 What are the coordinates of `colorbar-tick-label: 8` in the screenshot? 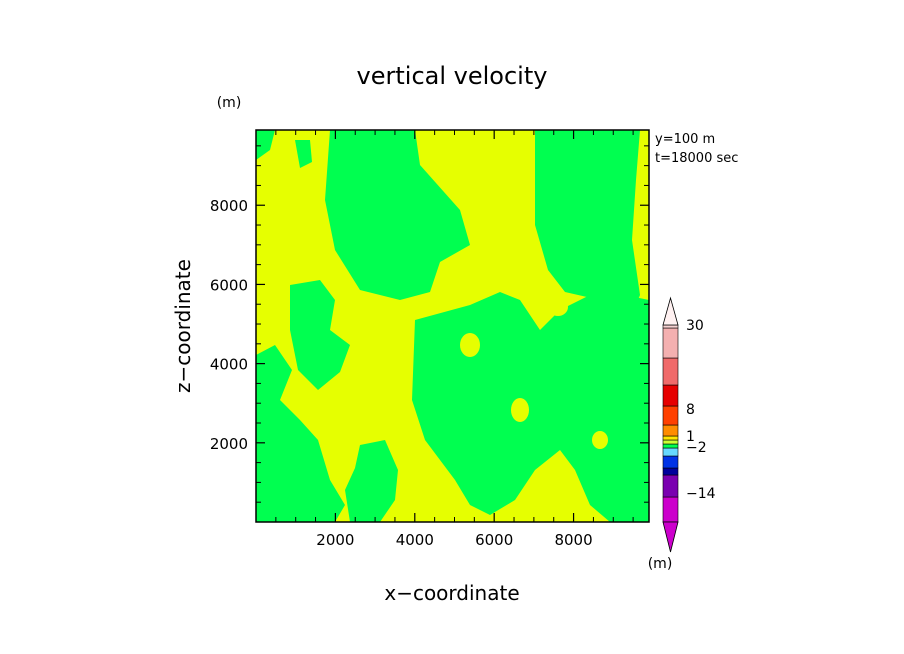 It's located at (690, 410).